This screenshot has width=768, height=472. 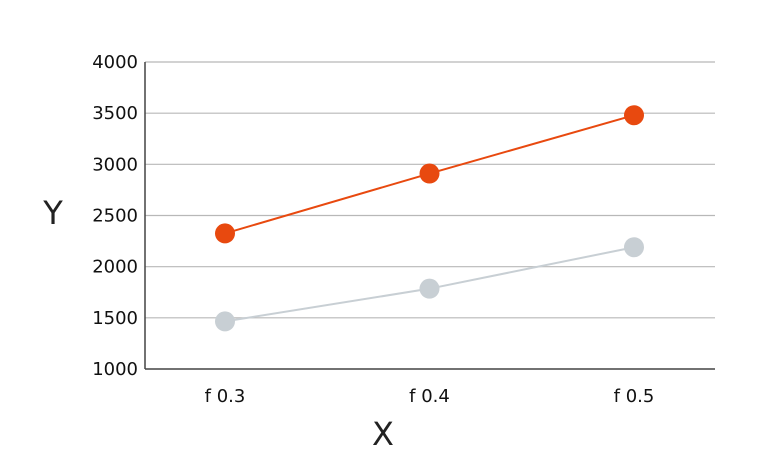 I want to click on x-tick-label: f 0.4, so click(x=429, y=396).